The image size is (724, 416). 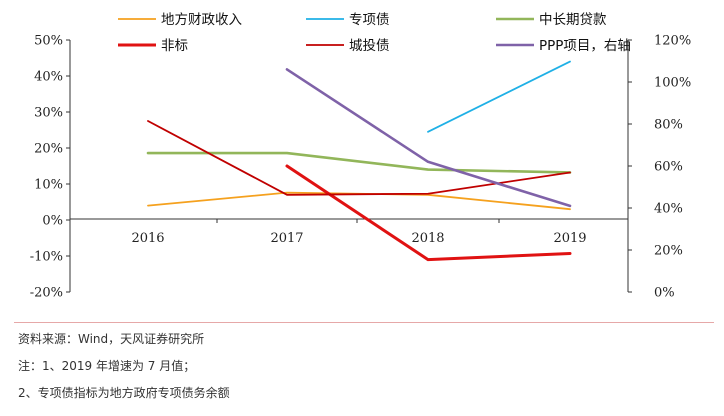 I want to click on legend-item: 城投债, so click(x=348, y=46).